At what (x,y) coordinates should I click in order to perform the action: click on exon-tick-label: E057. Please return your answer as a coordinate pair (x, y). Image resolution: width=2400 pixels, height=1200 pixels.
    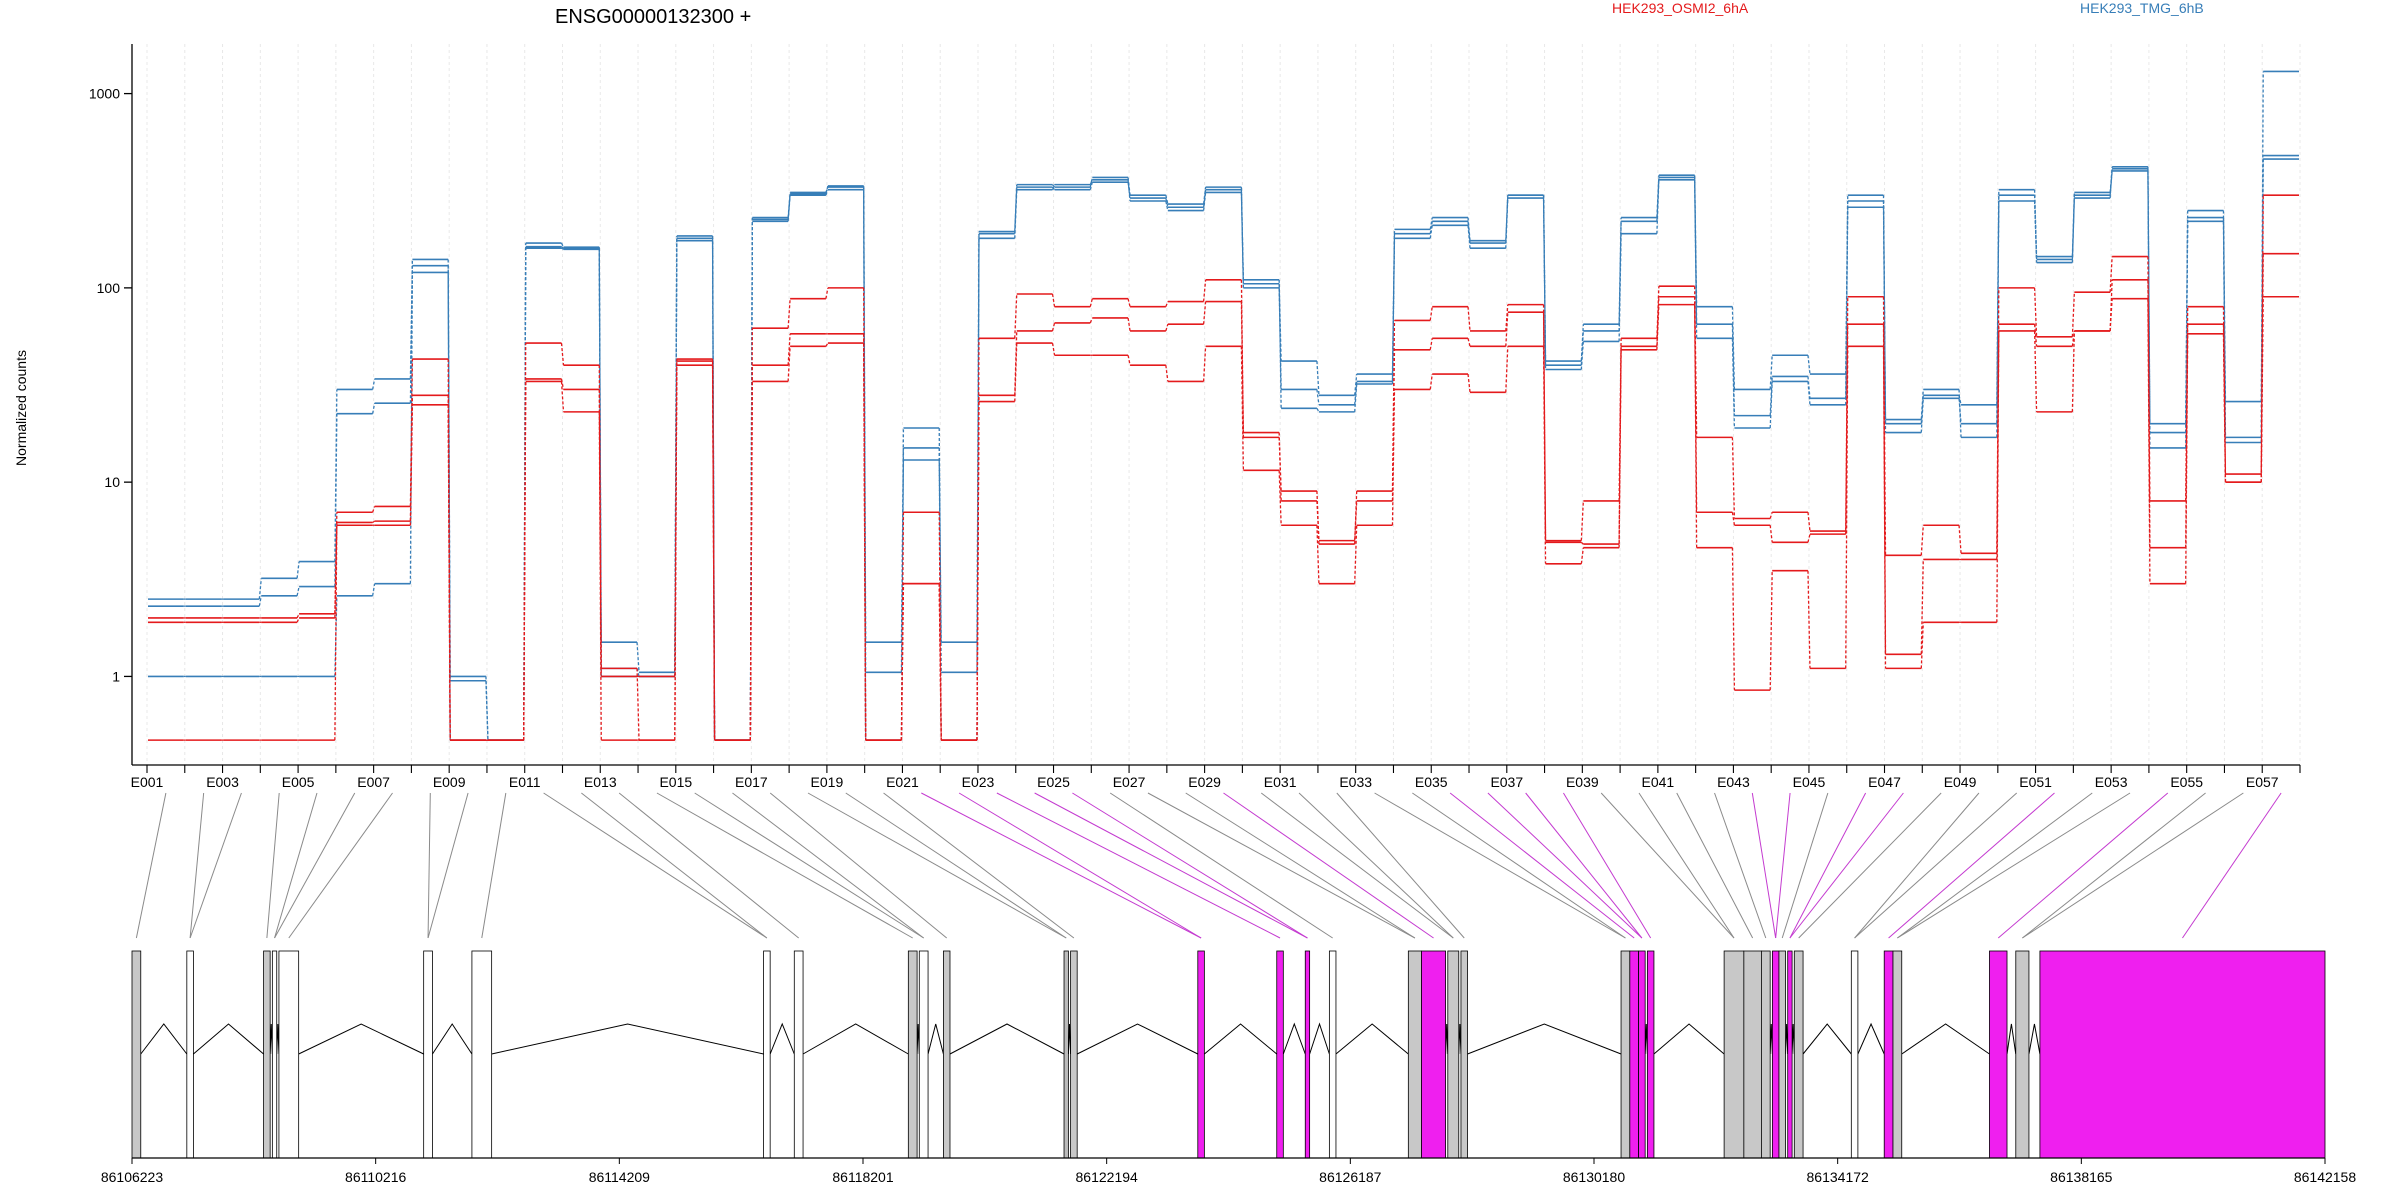
    Looking at the image, I should click on (2262, 782).